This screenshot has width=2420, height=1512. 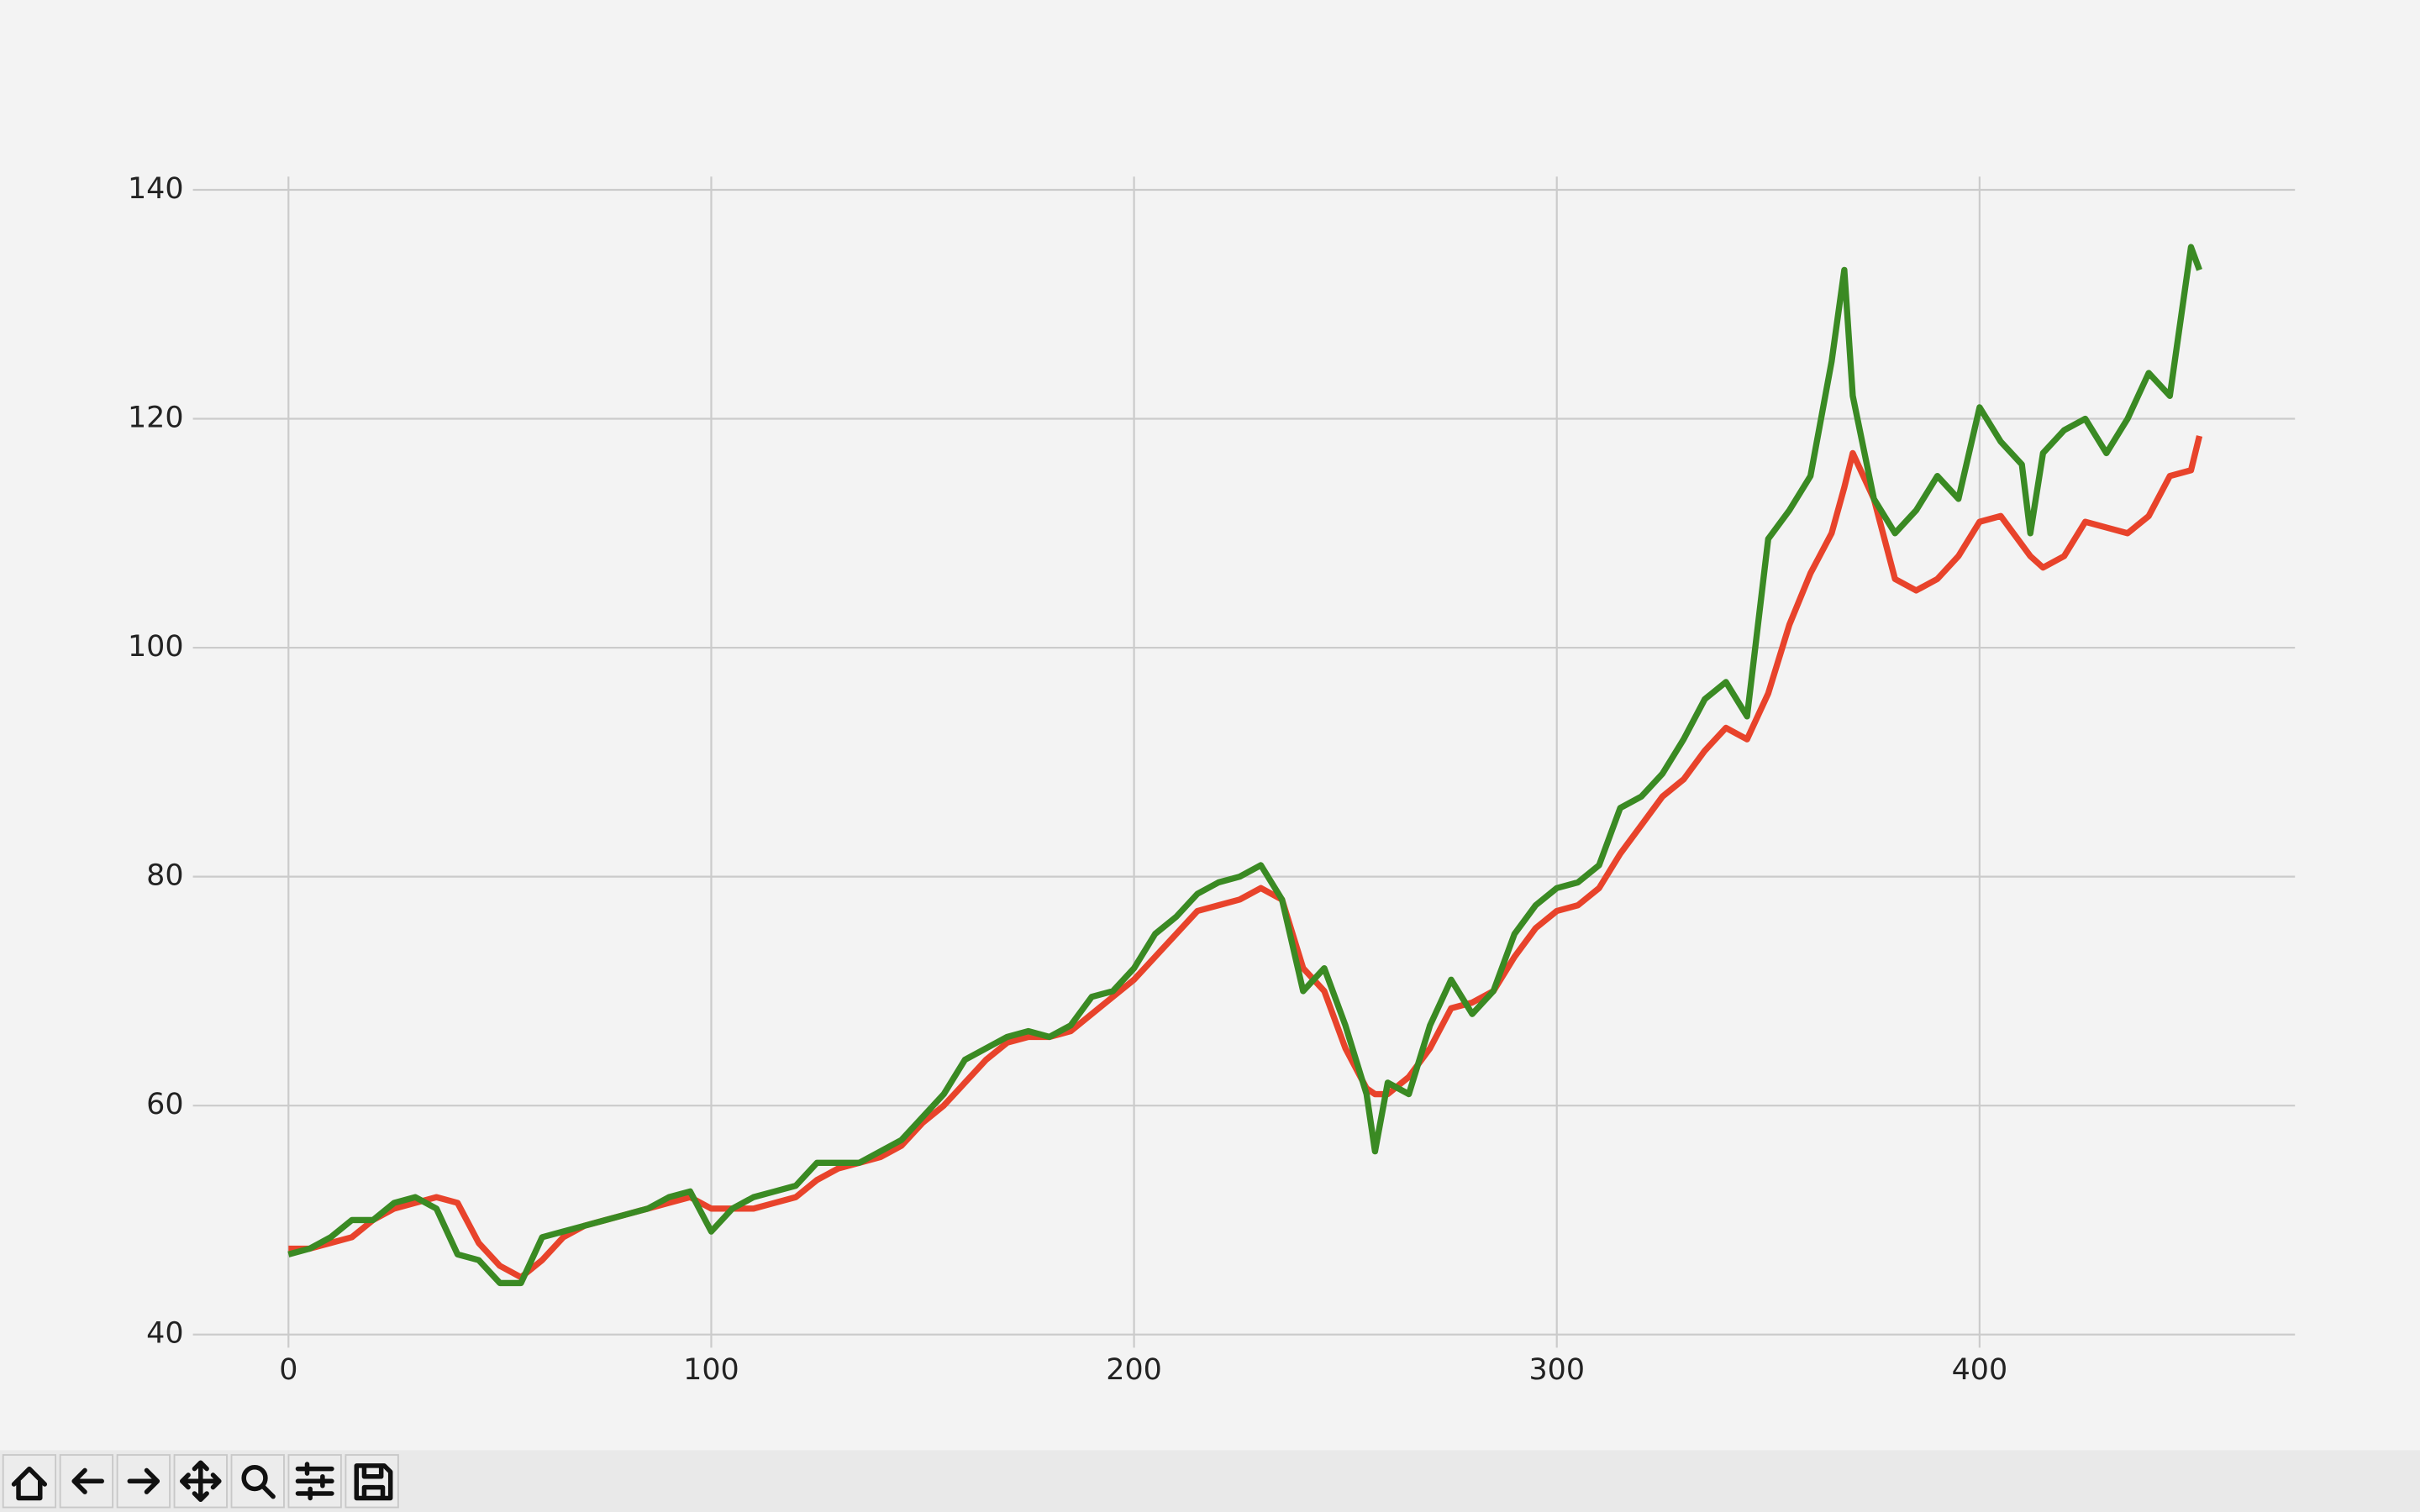 I want to click on x-tick-label: 0, so click(x=288, y=1370).